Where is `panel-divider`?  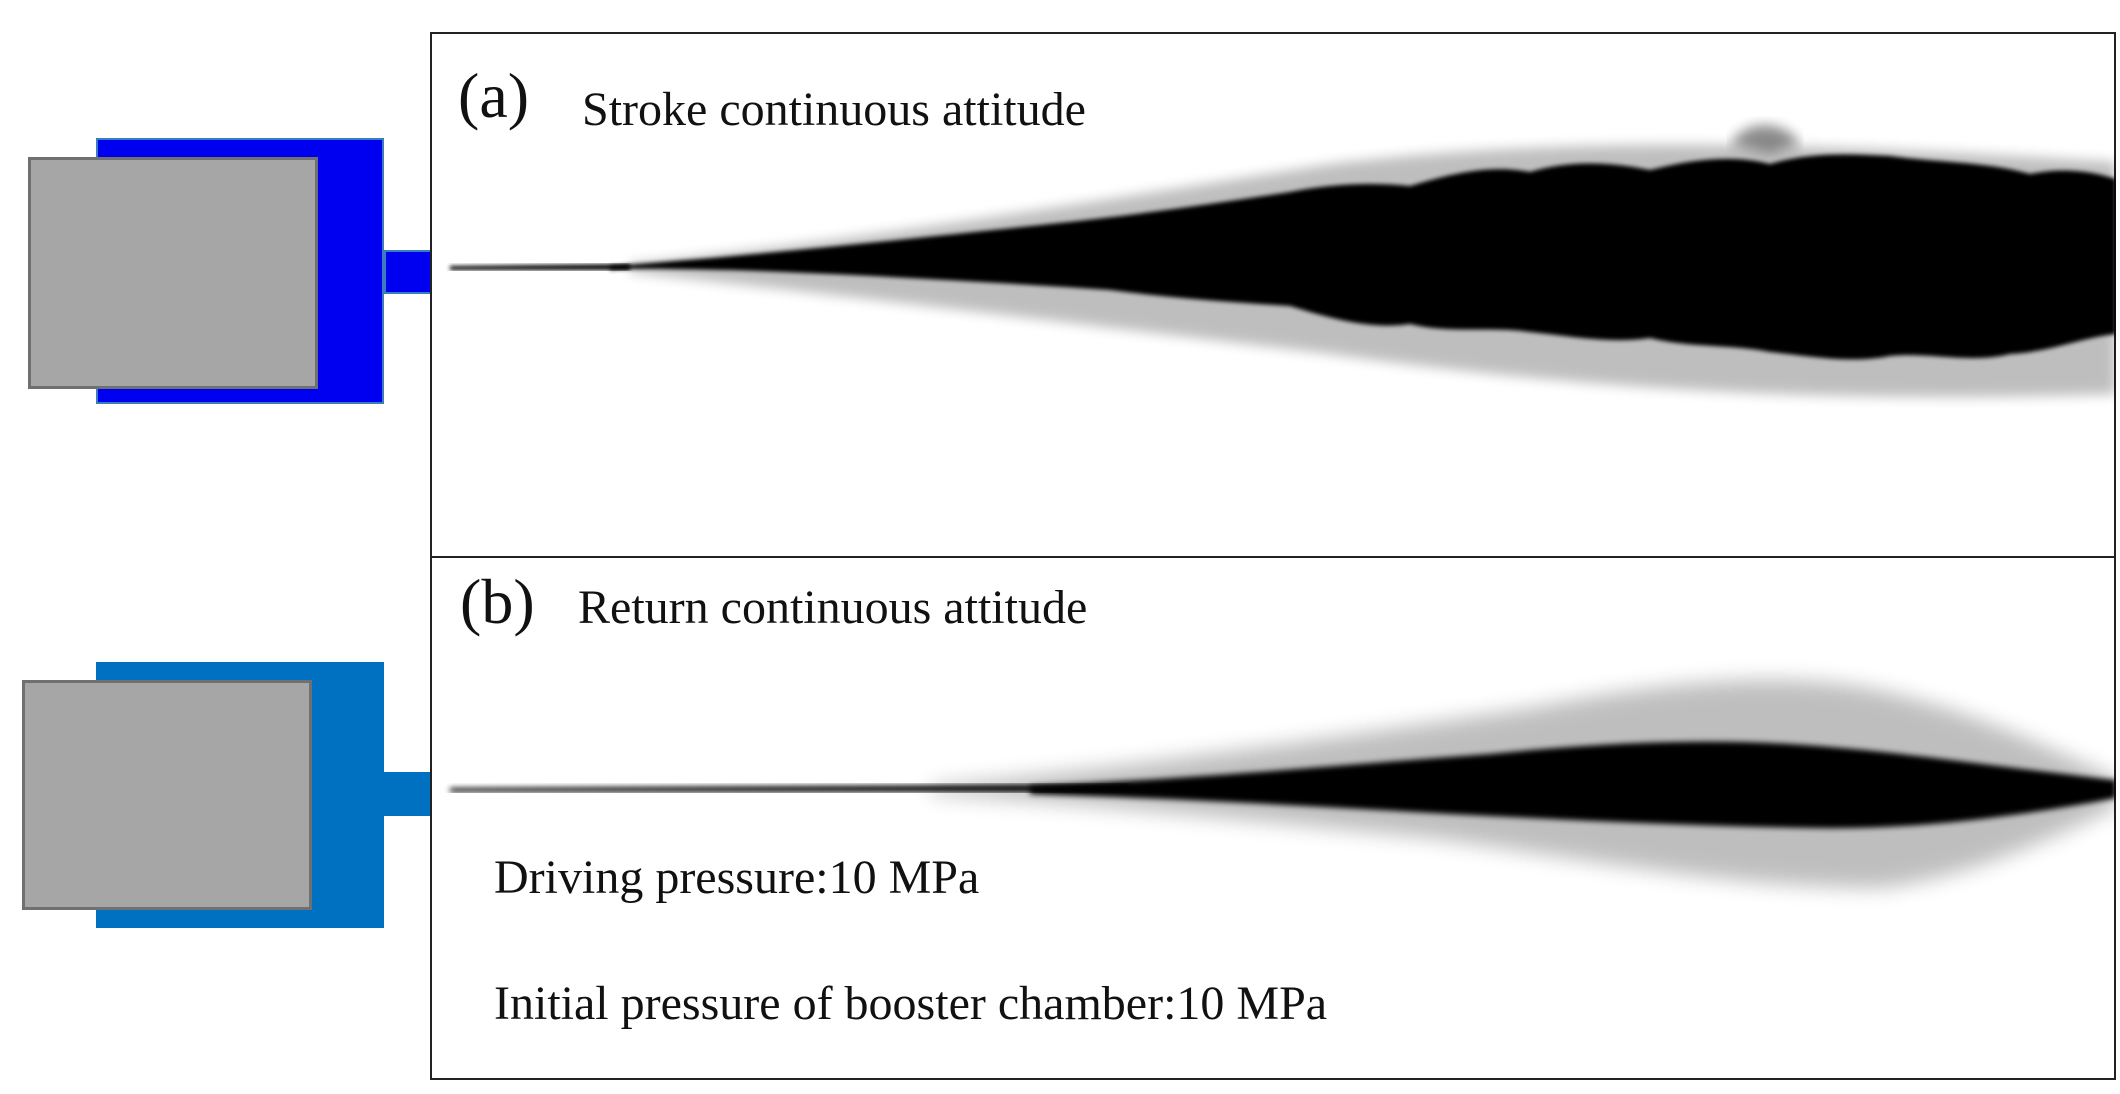
panel-divider is located at coordinates (1273, 557).